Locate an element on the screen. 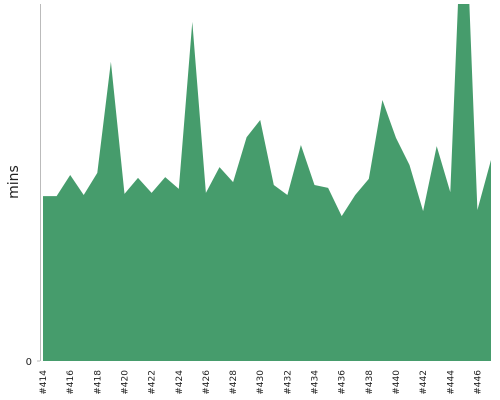 Image resolution: width=500 pixels, height=400 pixels. x-tick-label: #438 is located at coordinates (370, 382).